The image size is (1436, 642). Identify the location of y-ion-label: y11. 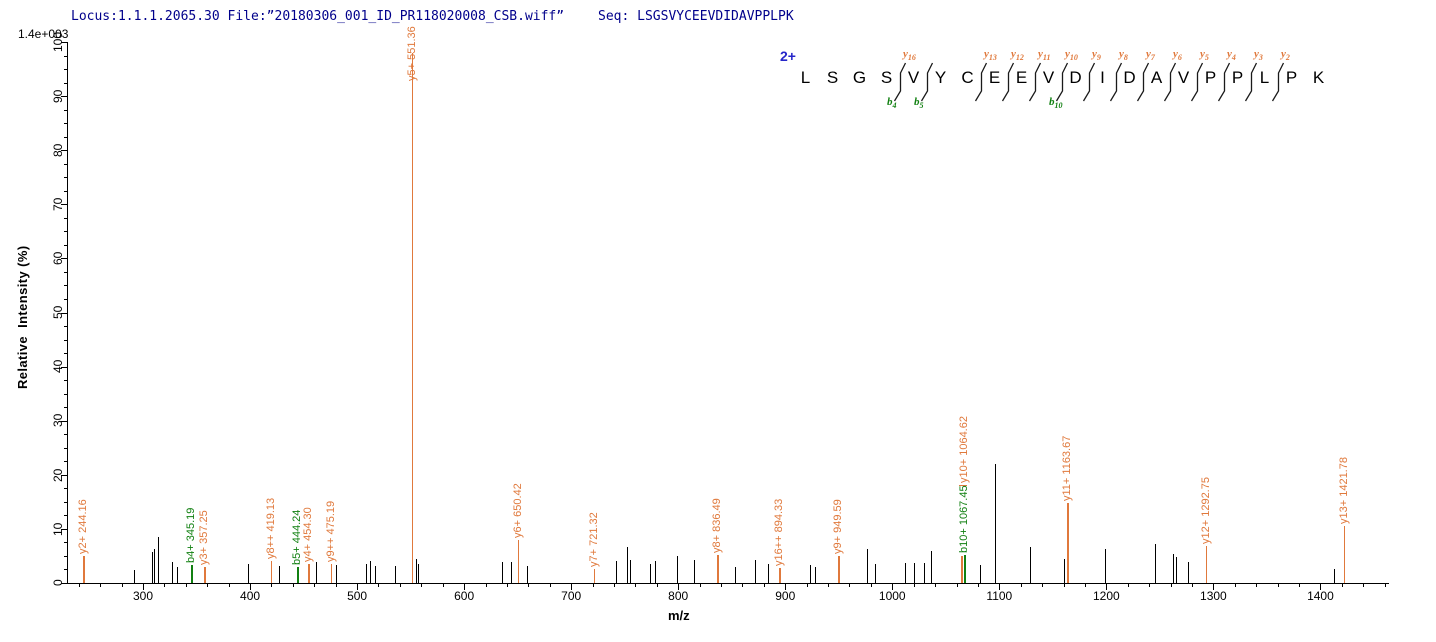
(1044, 55).